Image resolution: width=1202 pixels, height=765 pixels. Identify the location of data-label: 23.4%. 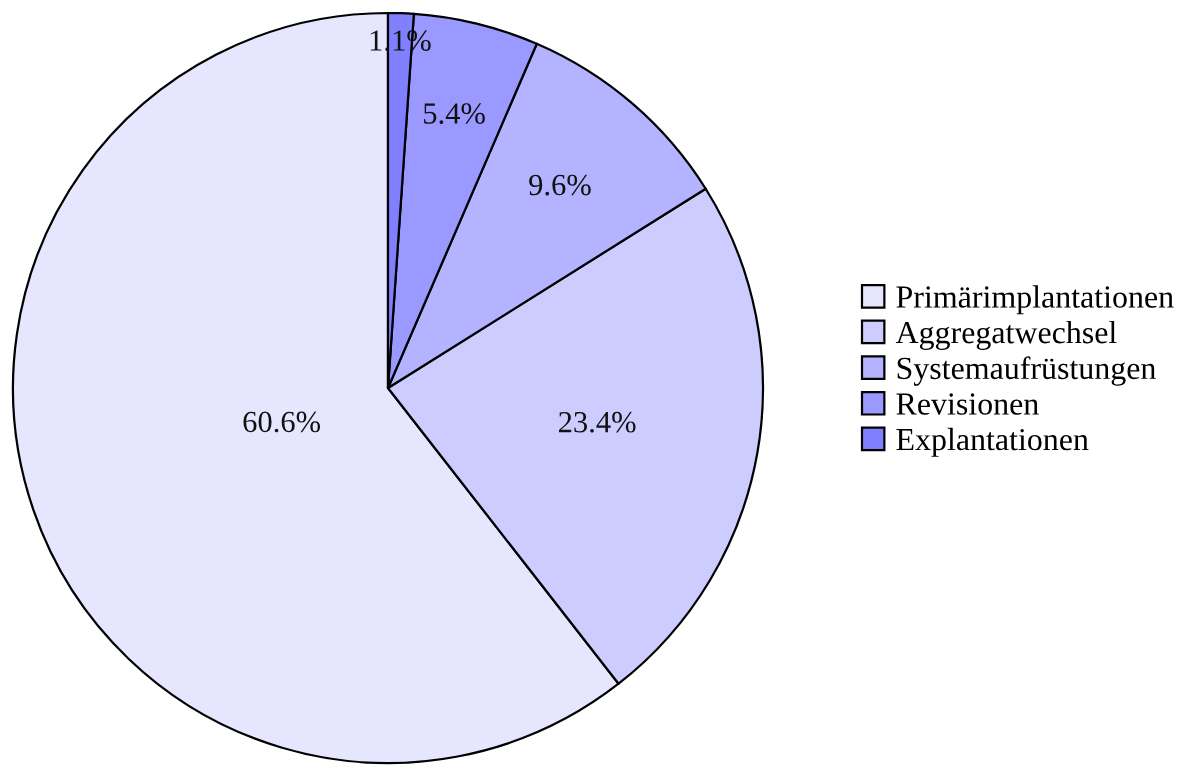
(597, 422).